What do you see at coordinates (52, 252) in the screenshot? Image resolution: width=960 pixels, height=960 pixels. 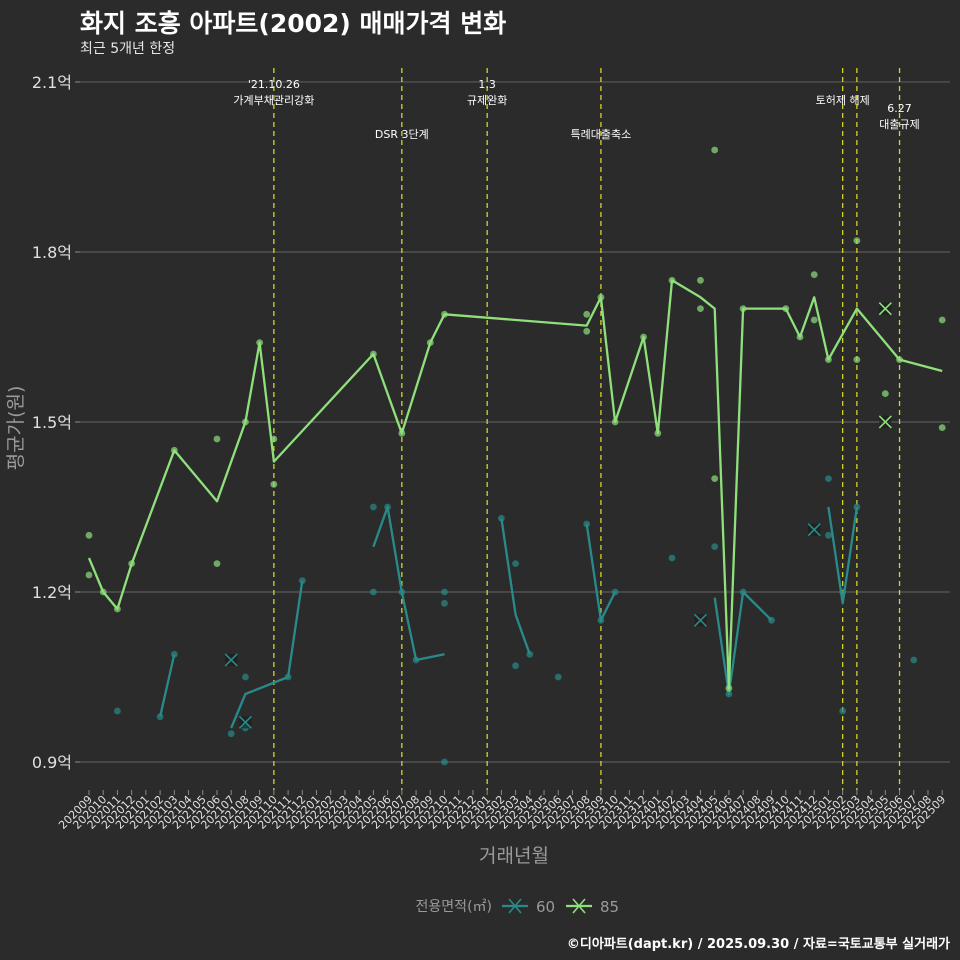 I see `y-tick-label: 1.8억` at bounding box center [52, 252].